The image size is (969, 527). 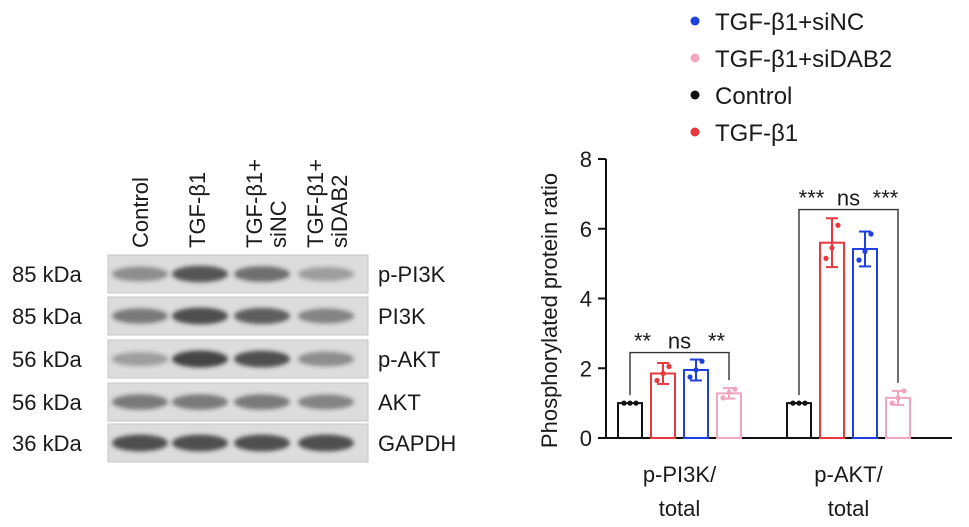 I want to click on legend: TGF-β1+siNC TGF-β1+siDAB2 Control TGF-β1, so click(x=791, y=78).